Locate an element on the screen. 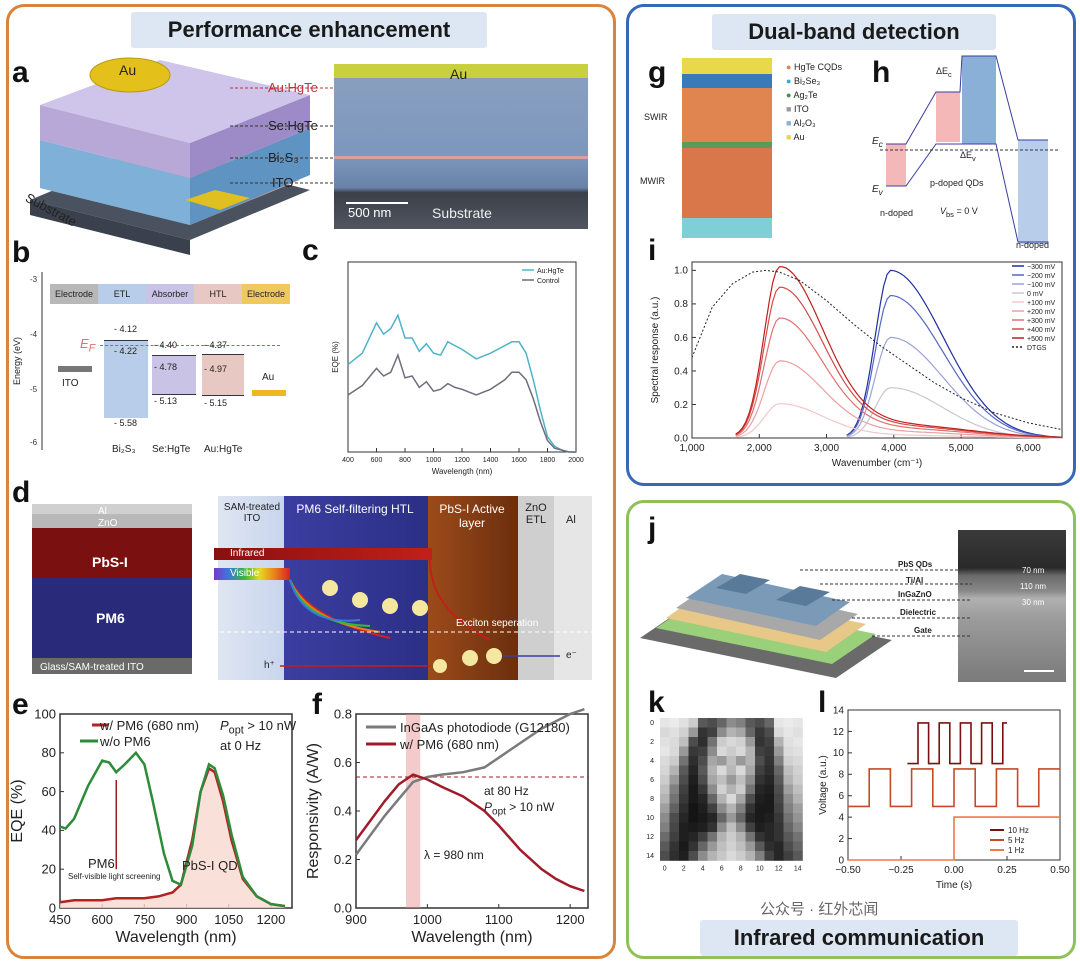 The height and width of the screenshot is (965, 1080). au-level-label: Au is located at coordinates (268, 377).